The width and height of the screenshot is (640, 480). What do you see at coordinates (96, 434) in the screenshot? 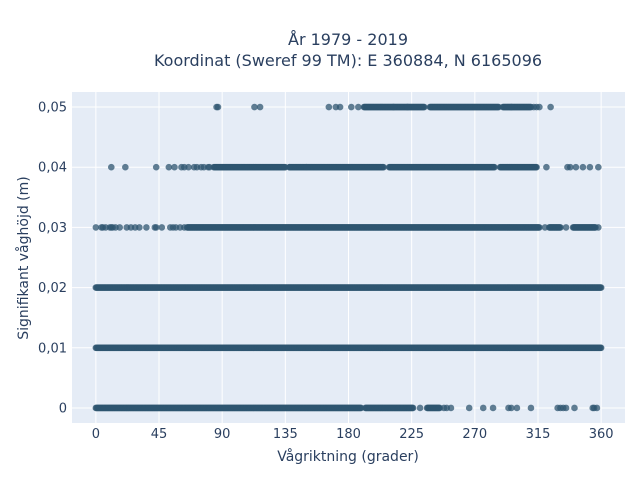
I see `x-tick-label: 0` at bounding box center [96, 434].